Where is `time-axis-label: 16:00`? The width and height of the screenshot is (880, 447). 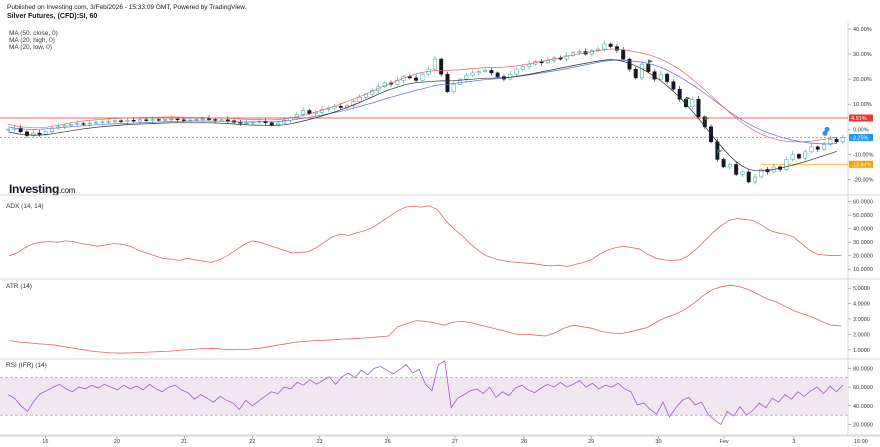
time-axis-label: 16:00 is located at coordinates (861, 442).